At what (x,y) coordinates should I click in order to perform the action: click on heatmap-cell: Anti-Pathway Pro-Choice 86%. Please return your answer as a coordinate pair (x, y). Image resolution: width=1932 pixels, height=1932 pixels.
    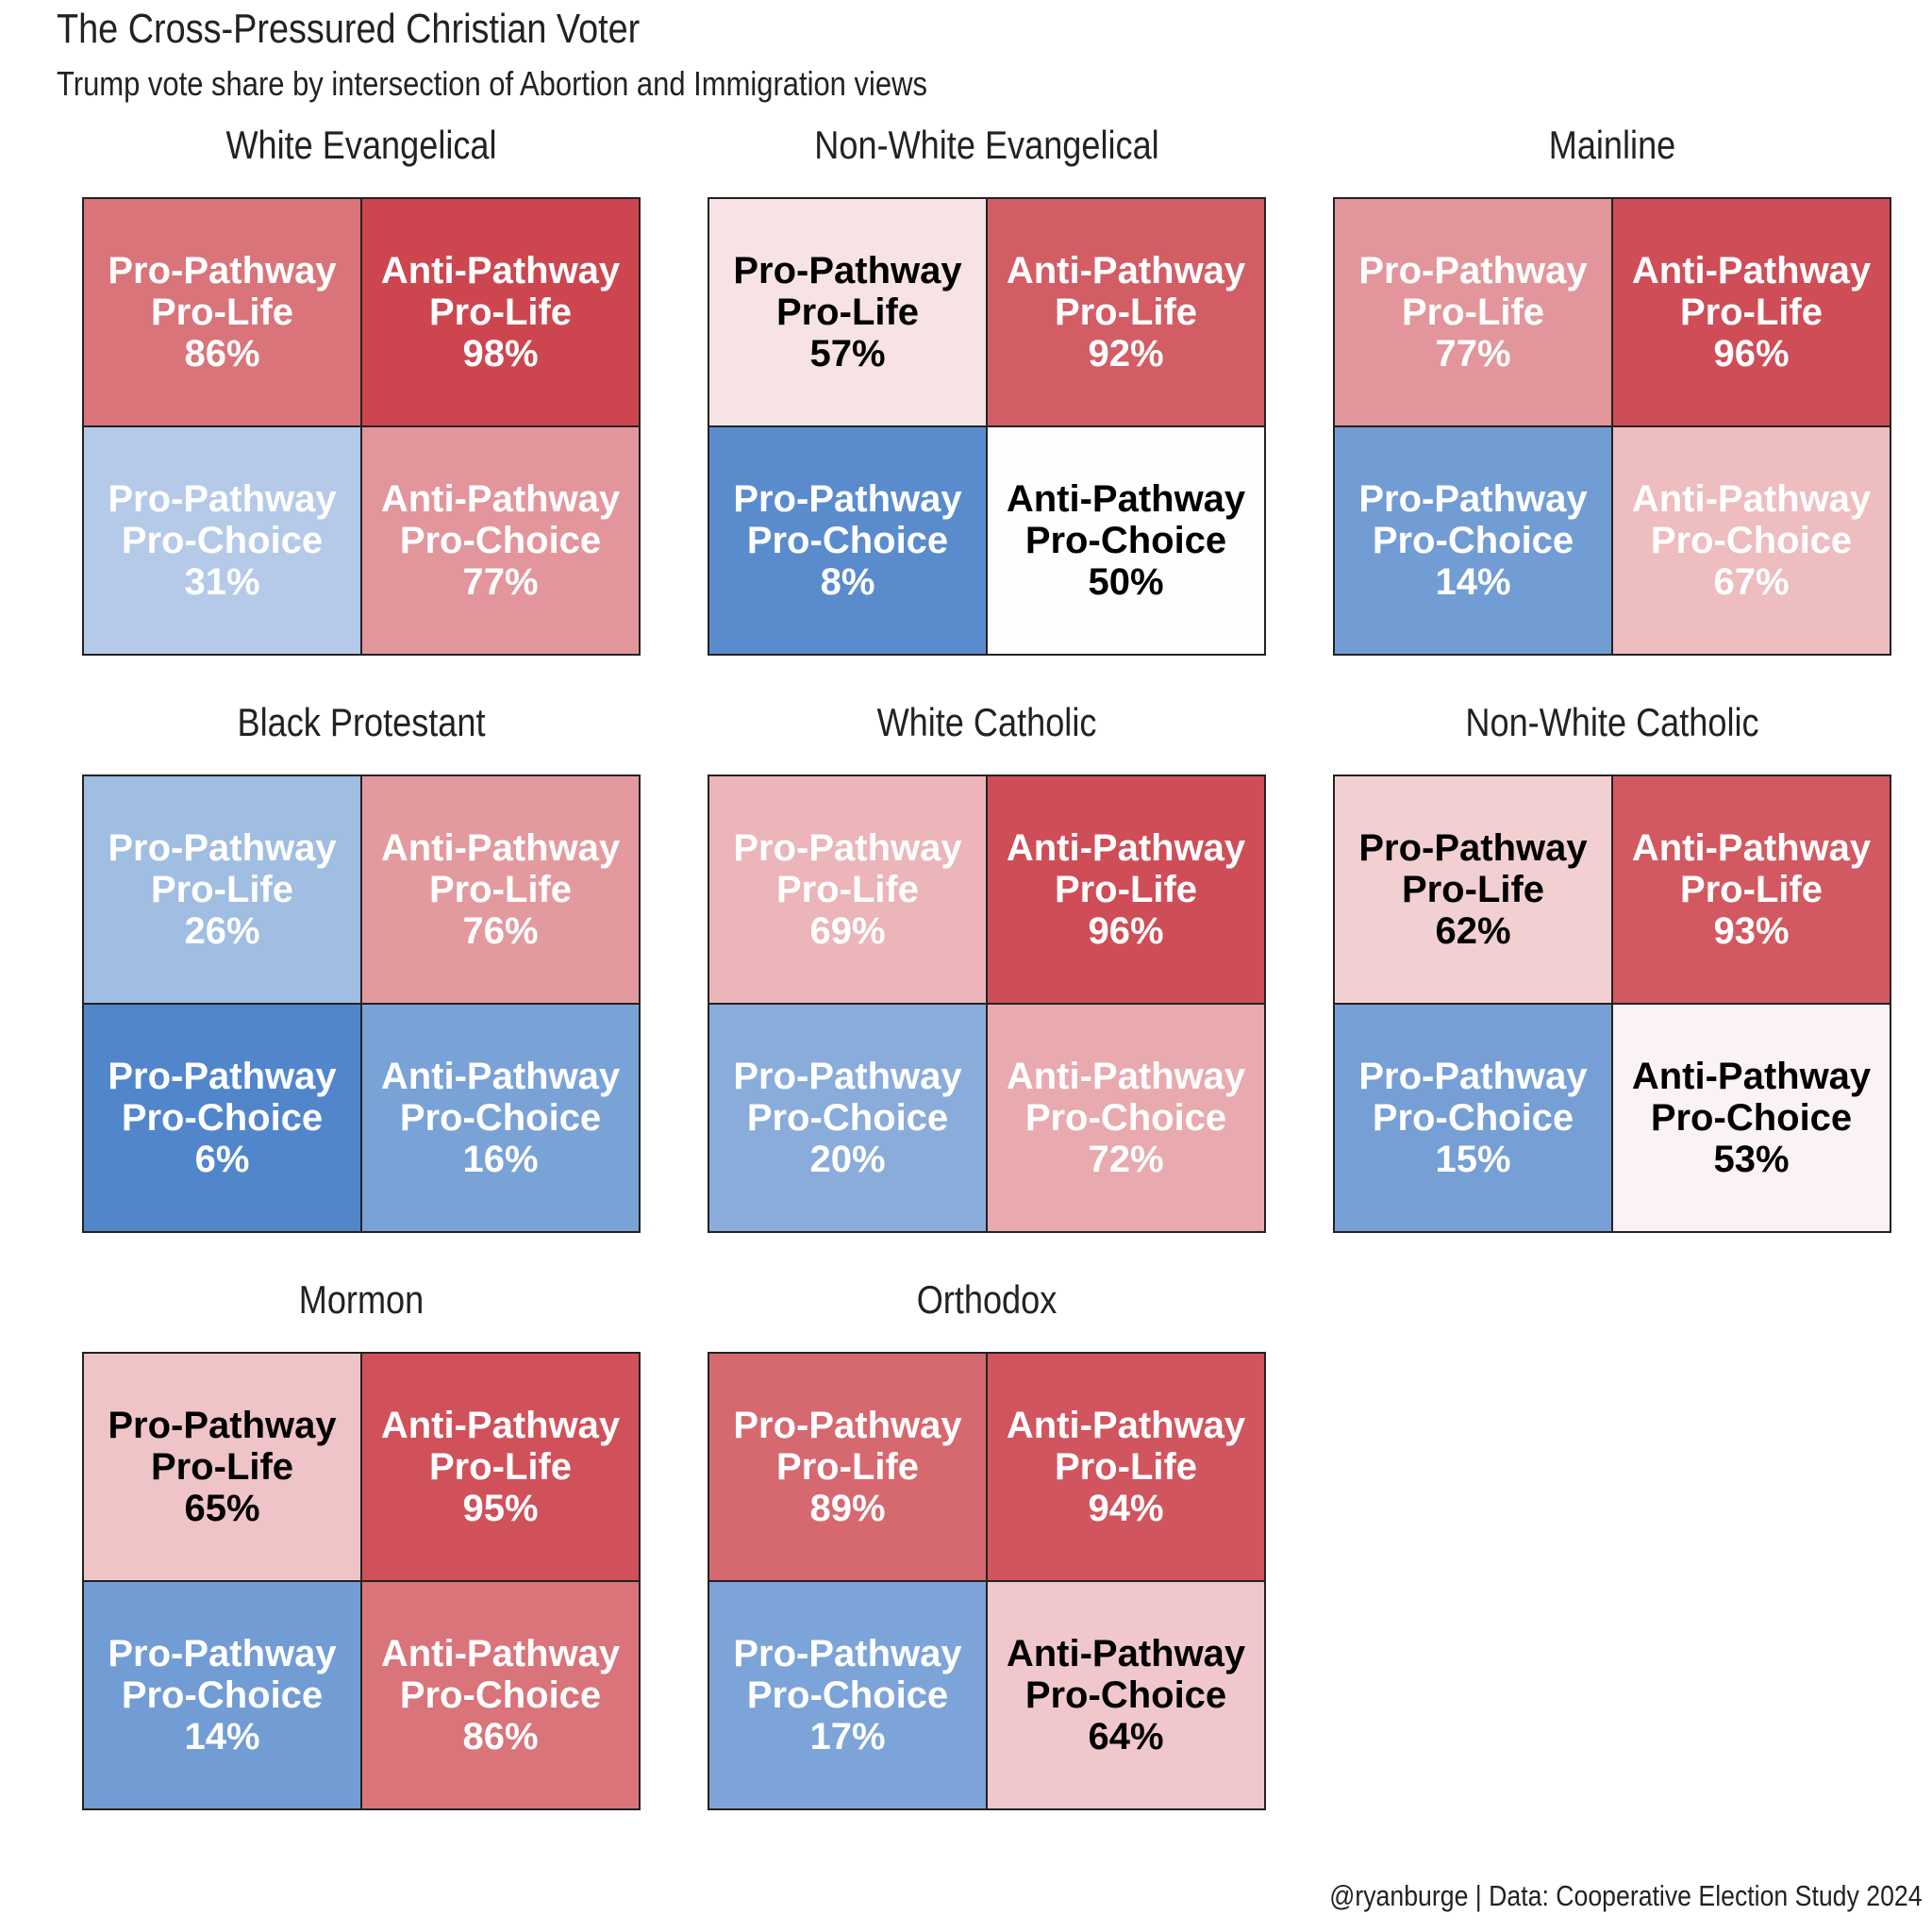
    Looking at the image, I should click on (501, 1695).